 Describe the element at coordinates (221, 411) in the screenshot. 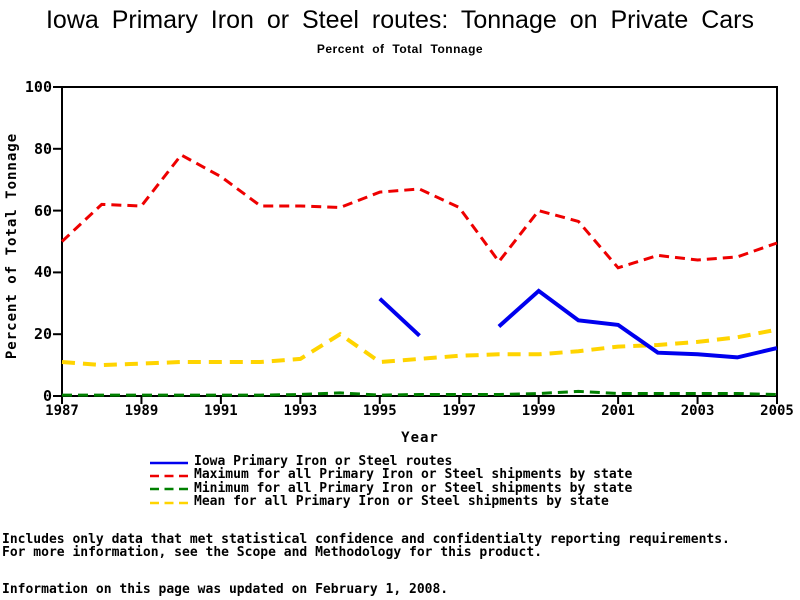

I see `x-tick-label-1991: 1991` at that location.